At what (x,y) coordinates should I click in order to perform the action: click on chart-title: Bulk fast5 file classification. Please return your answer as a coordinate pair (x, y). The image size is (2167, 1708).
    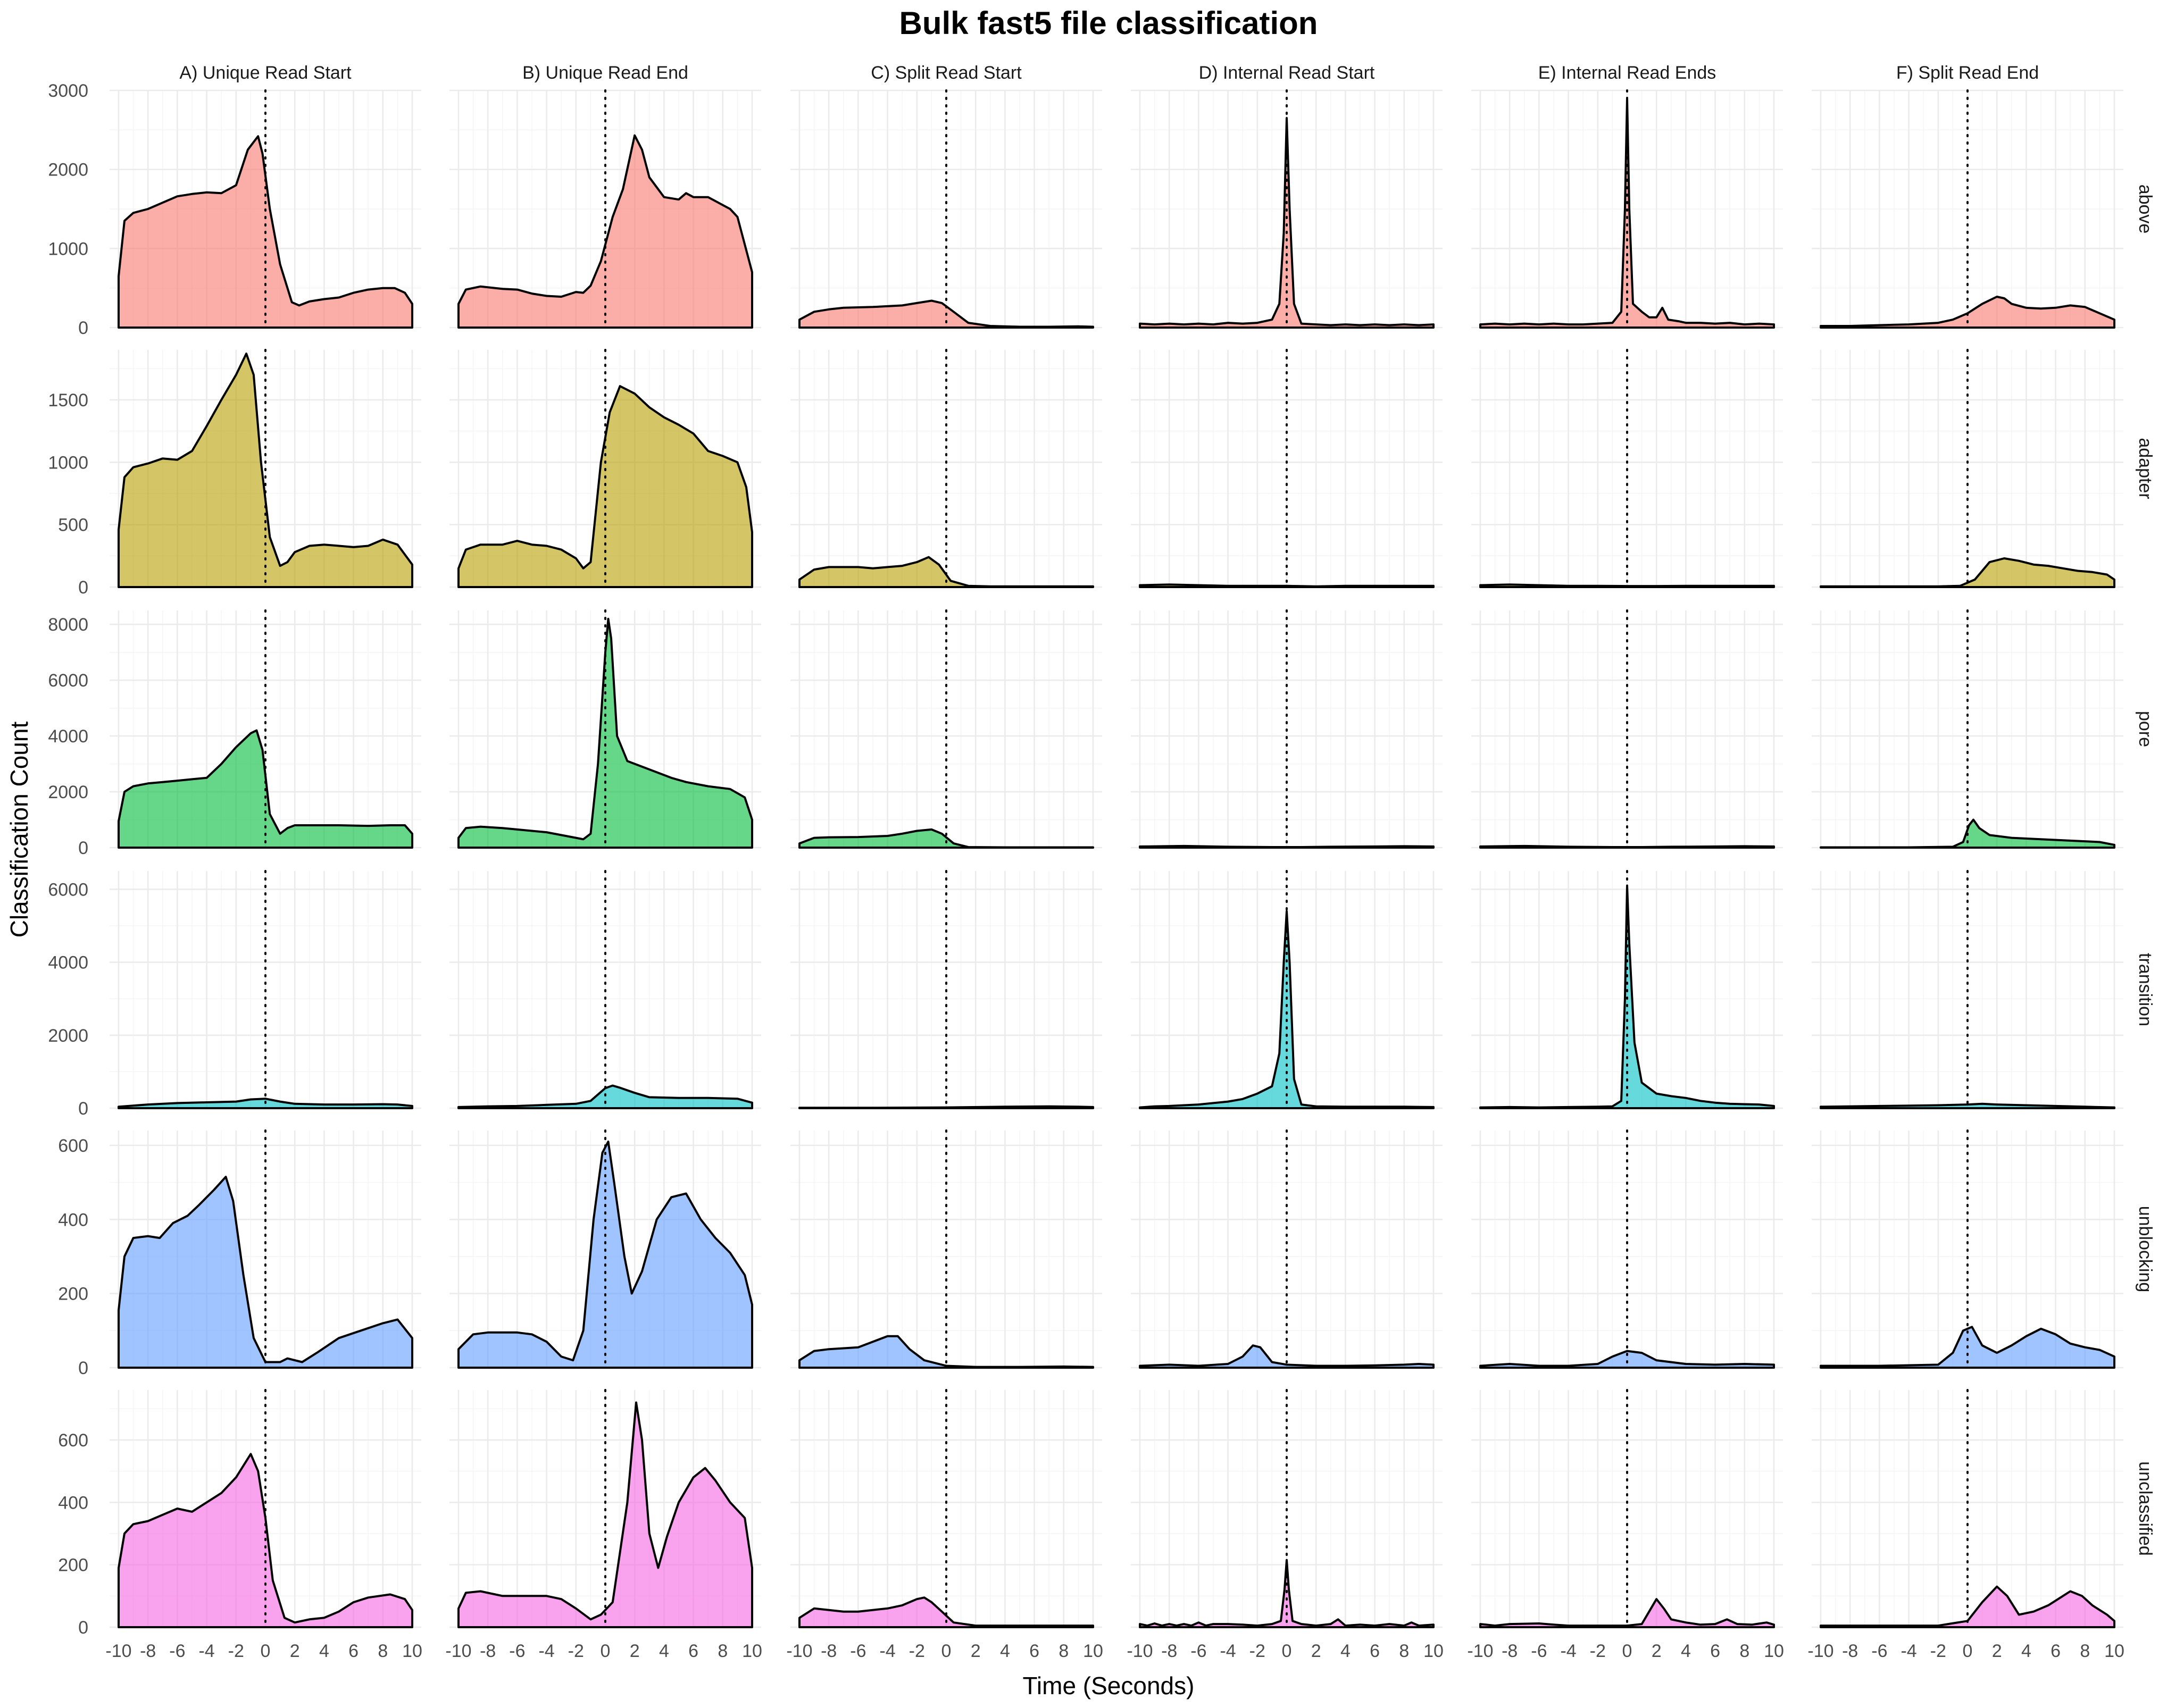
    Looking at the image, I should click on (1108, 23).